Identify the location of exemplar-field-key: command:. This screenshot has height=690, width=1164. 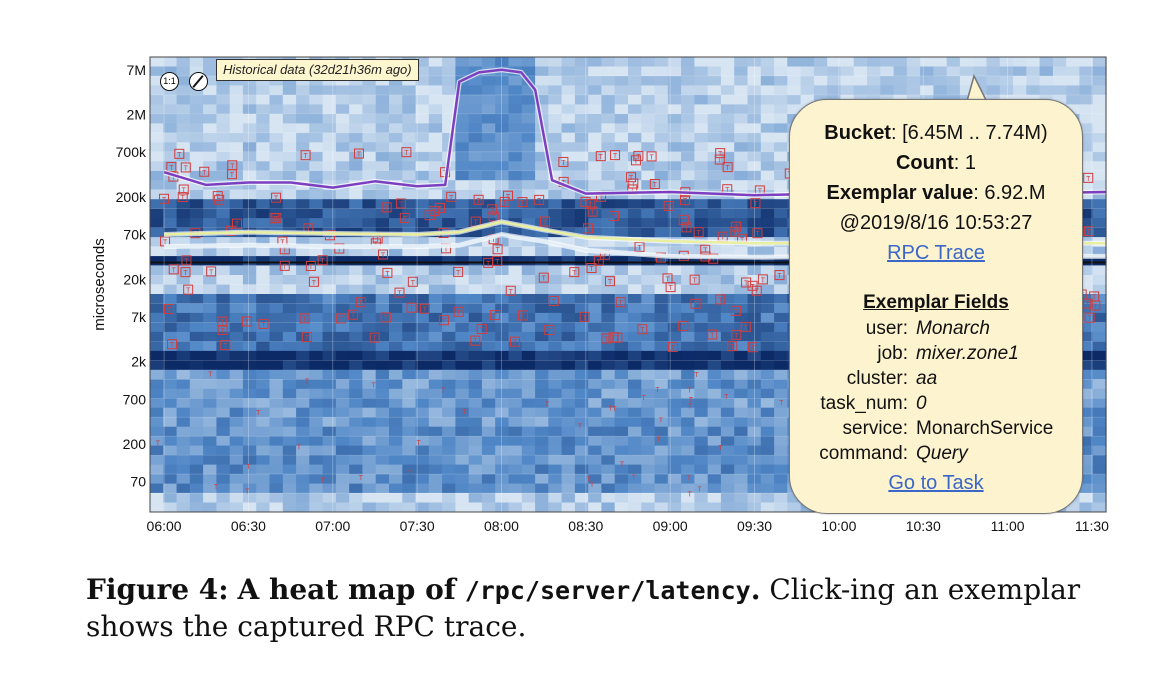
(863, 453).